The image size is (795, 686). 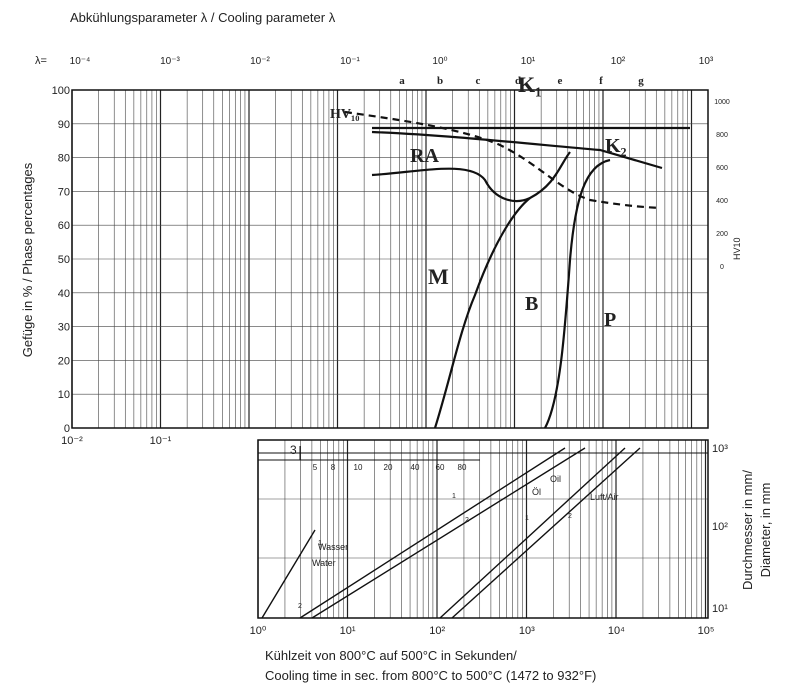 What do you see at coordinates (462, 467) in the screenshot?
I see `inset-scale: 80` at bounding box center [462, 467].